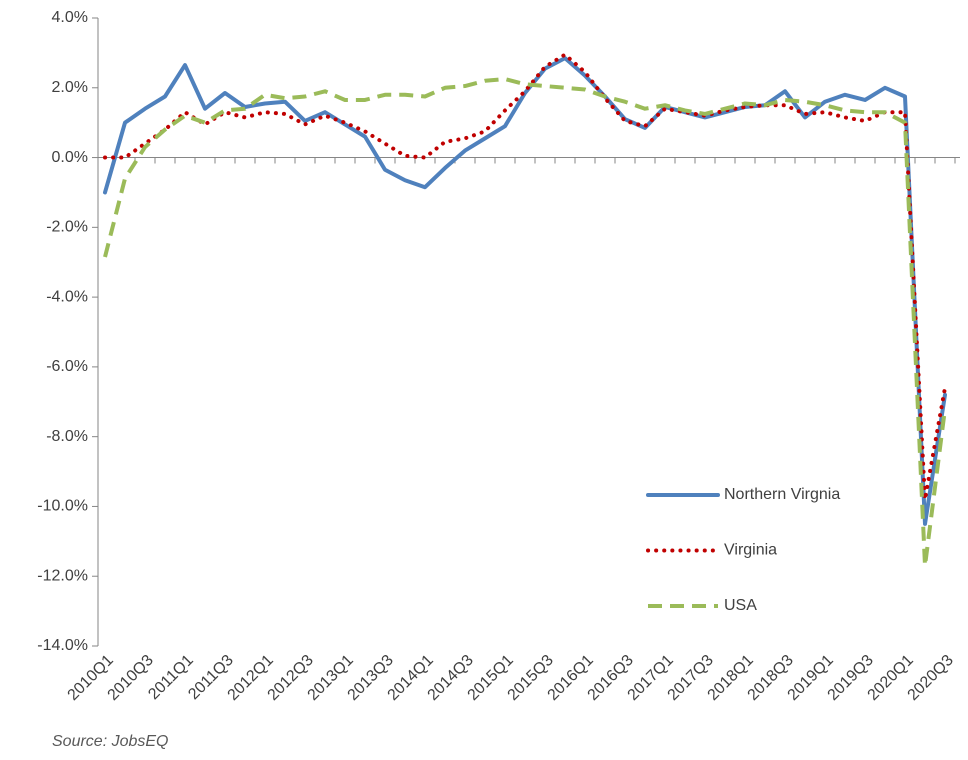 The image size is (968, 760). I want to click on y-tick-label: 4.0%, so click(70, 17).